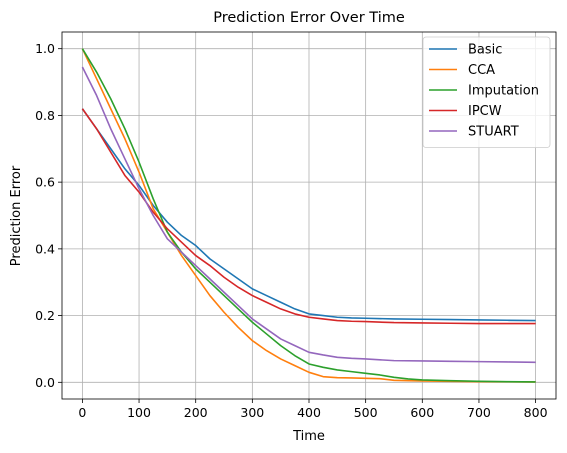  What do you see at coordinates (308, 436) in the screenshot?
I see `x-axis-title: Time` at bounding box center [308, 436].